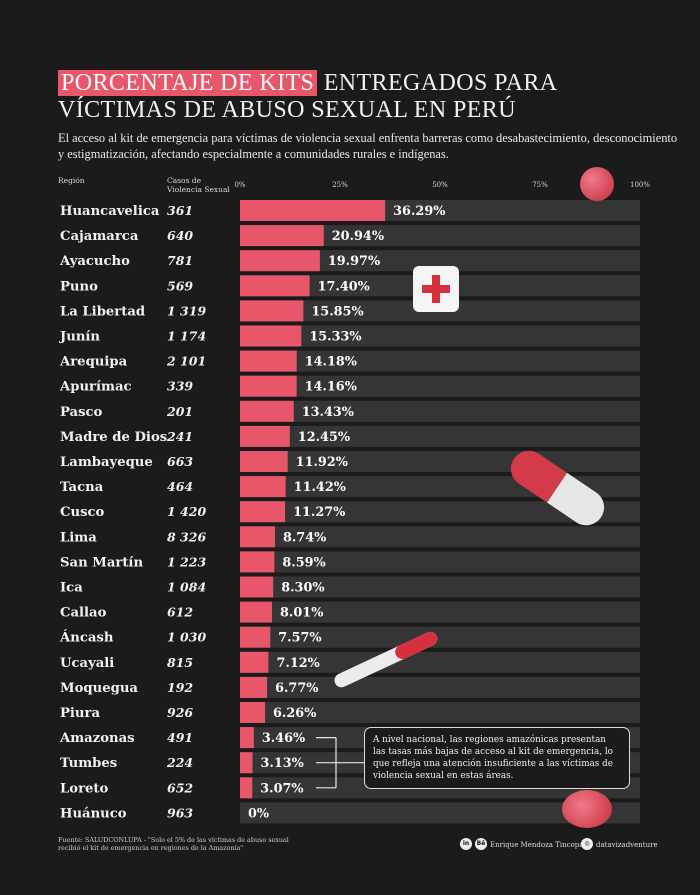 The image size is (700, 895). What do you see at coordinates (99, 688) in the screenshot?
I see `region-label: Moquegua` at bounding box center [99, 688].